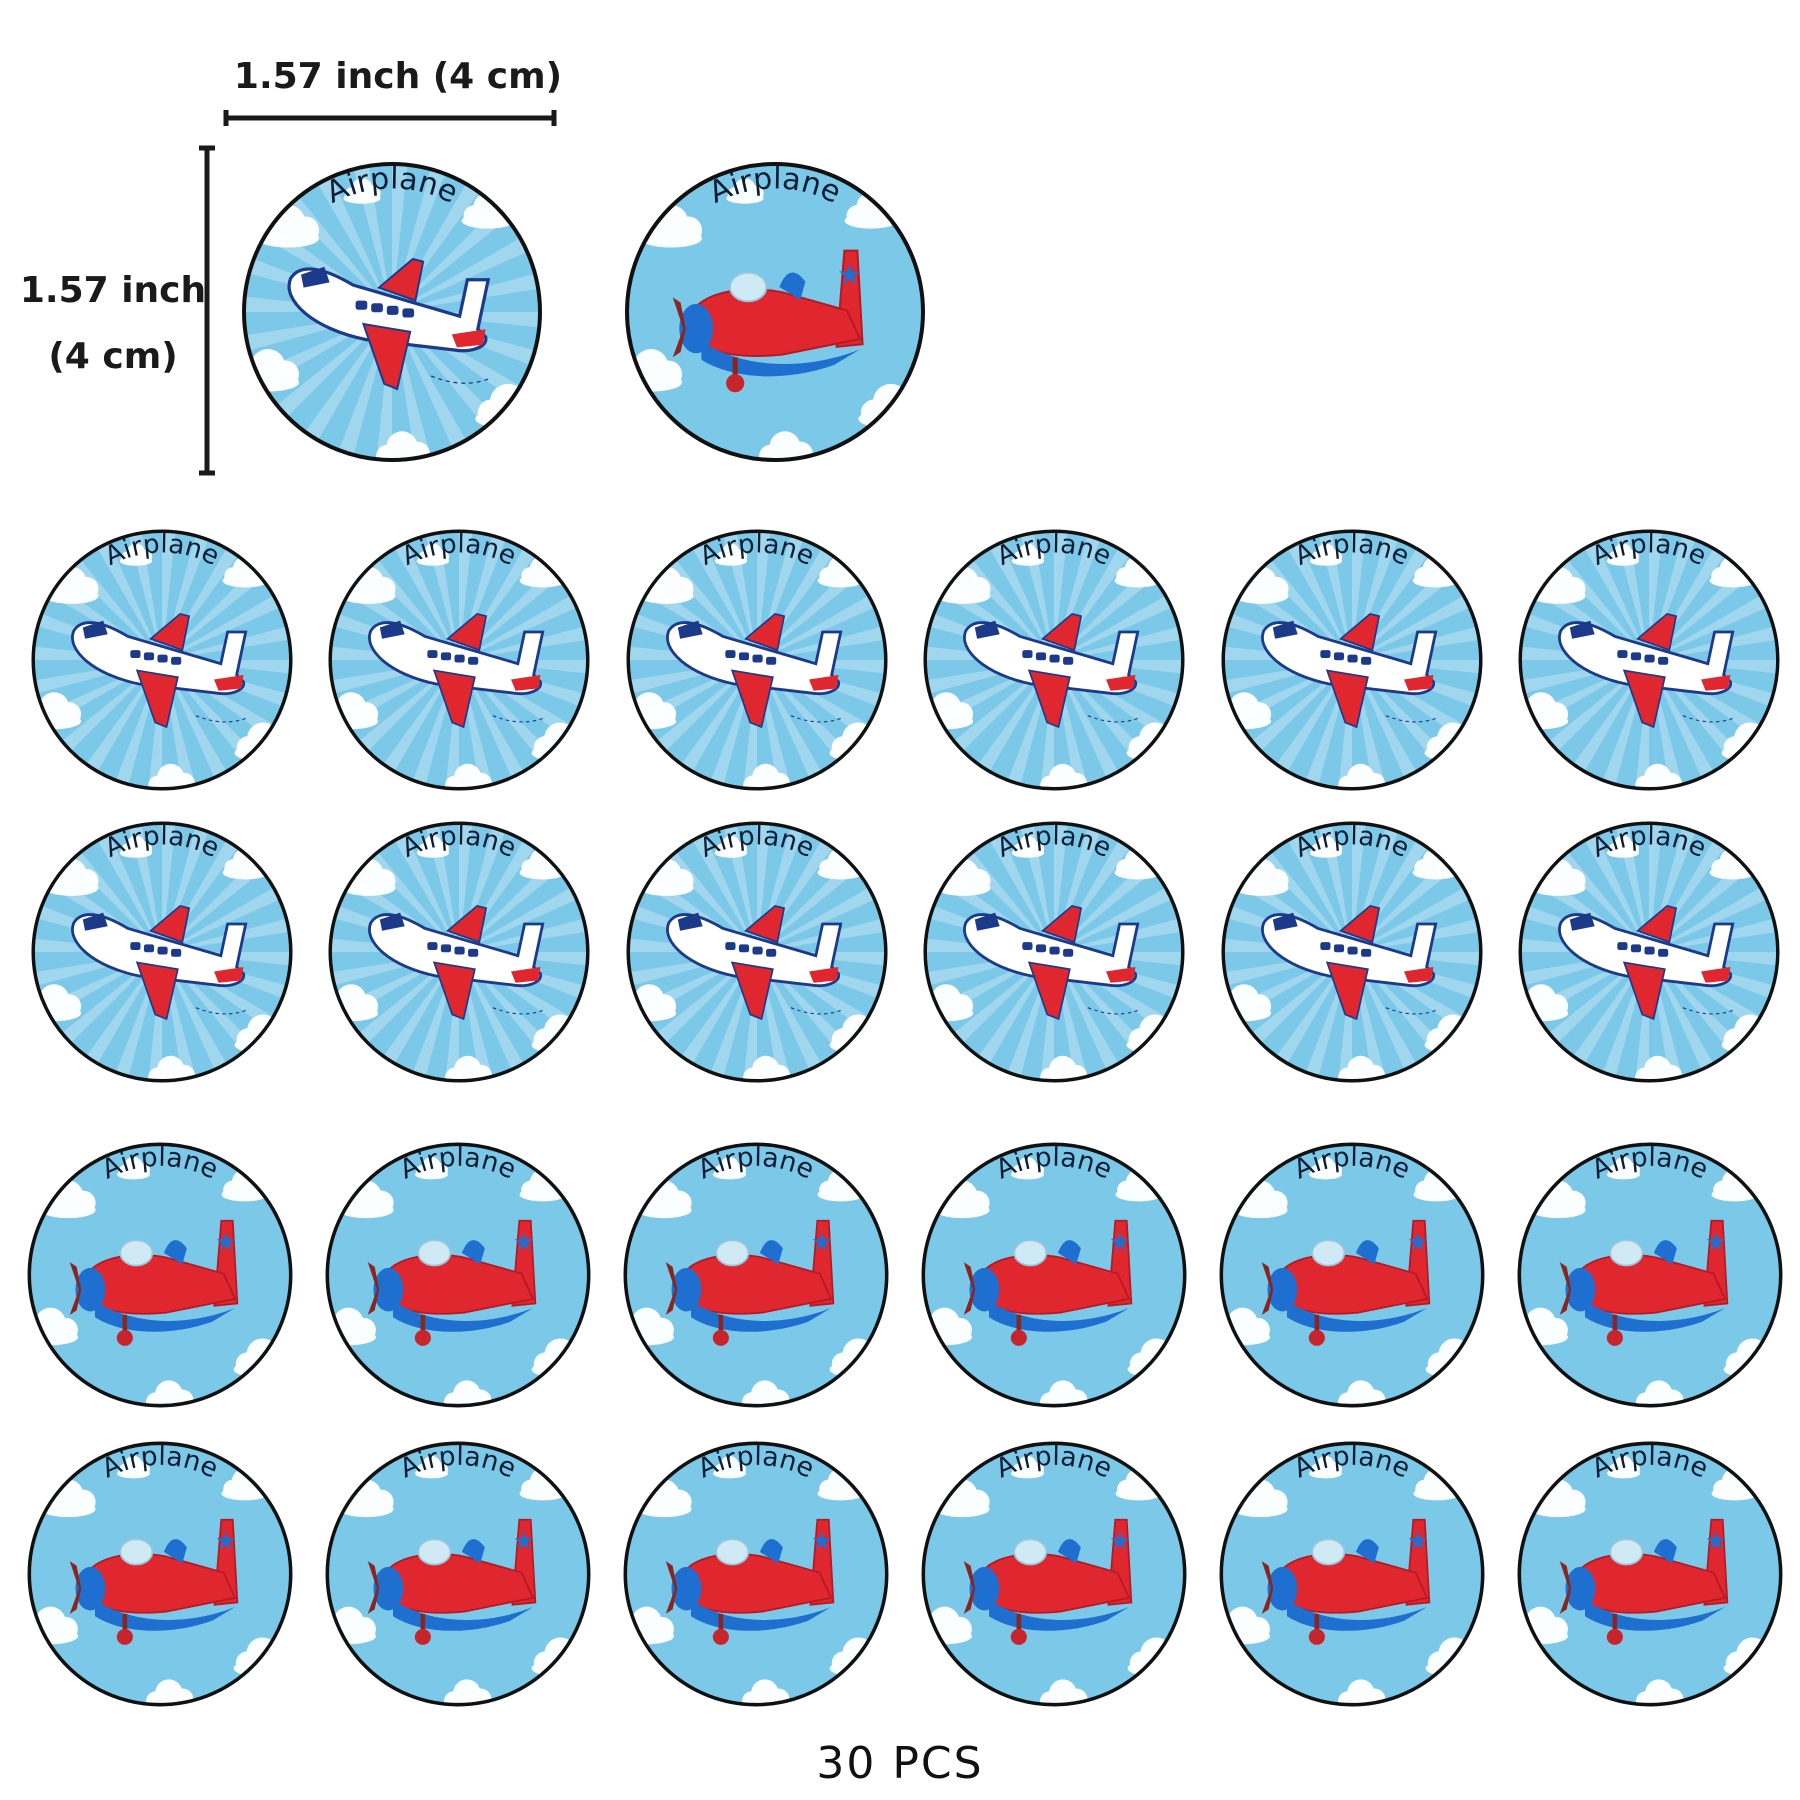 The height and width of the screenshot is (1800, 1800). Describe the element at coordinates (207, 310) in the screenshot. I see `height-dimension-line` at that location.